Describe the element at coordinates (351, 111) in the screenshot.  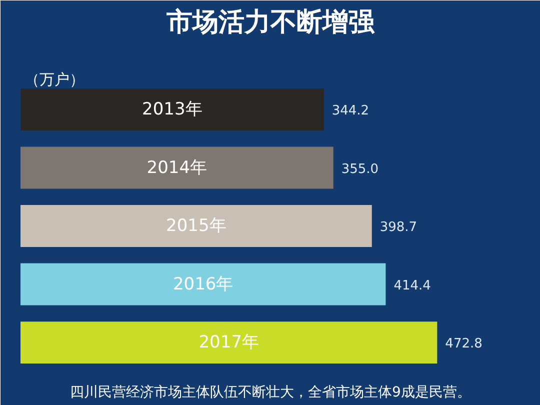
I see `data-label: 344.2` at that location.